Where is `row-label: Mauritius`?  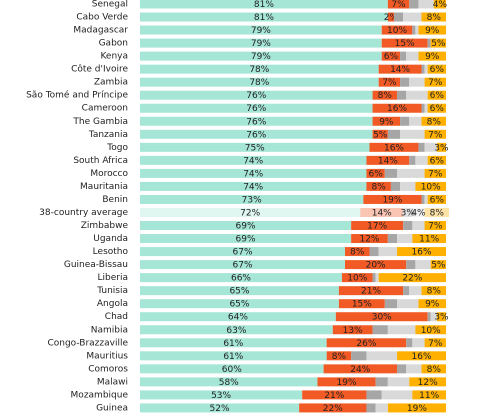
row-label: Mauritius is located at coordinates (107, 356).